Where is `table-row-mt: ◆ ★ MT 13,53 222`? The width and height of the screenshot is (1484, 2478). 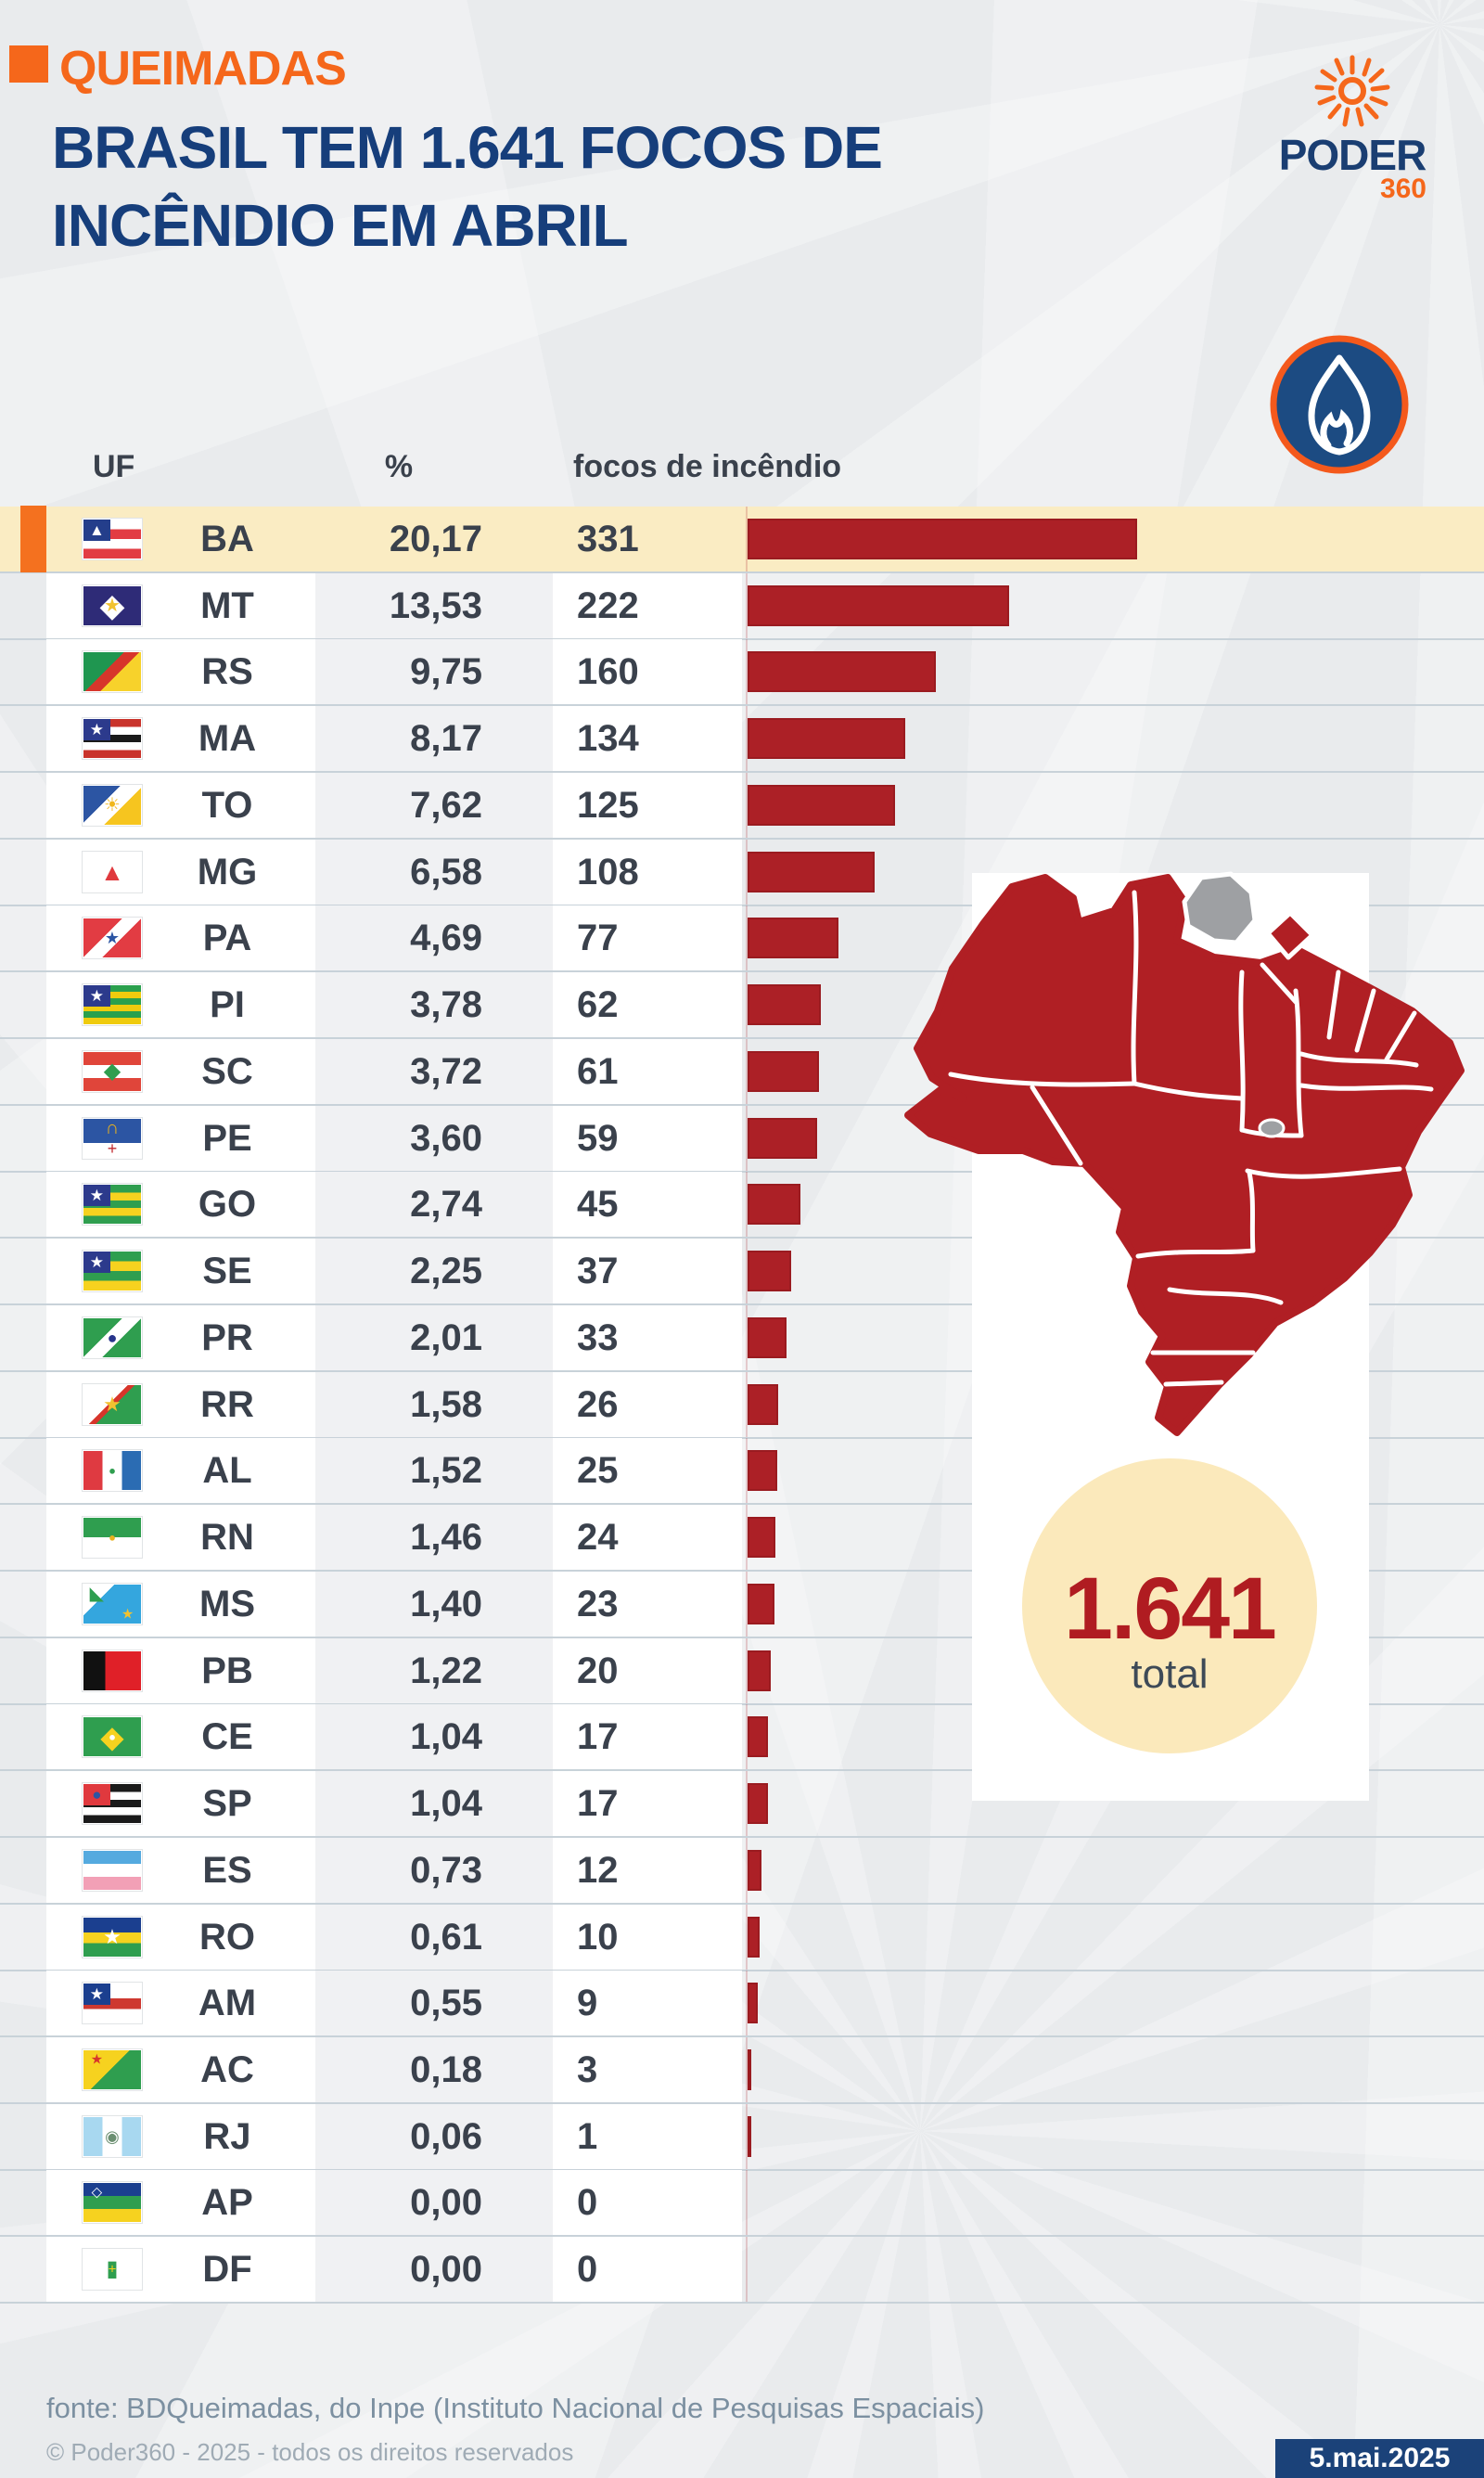 table-row-mt: ◆ ★ MT 13,53 222 is located at coordinates (742, 606).